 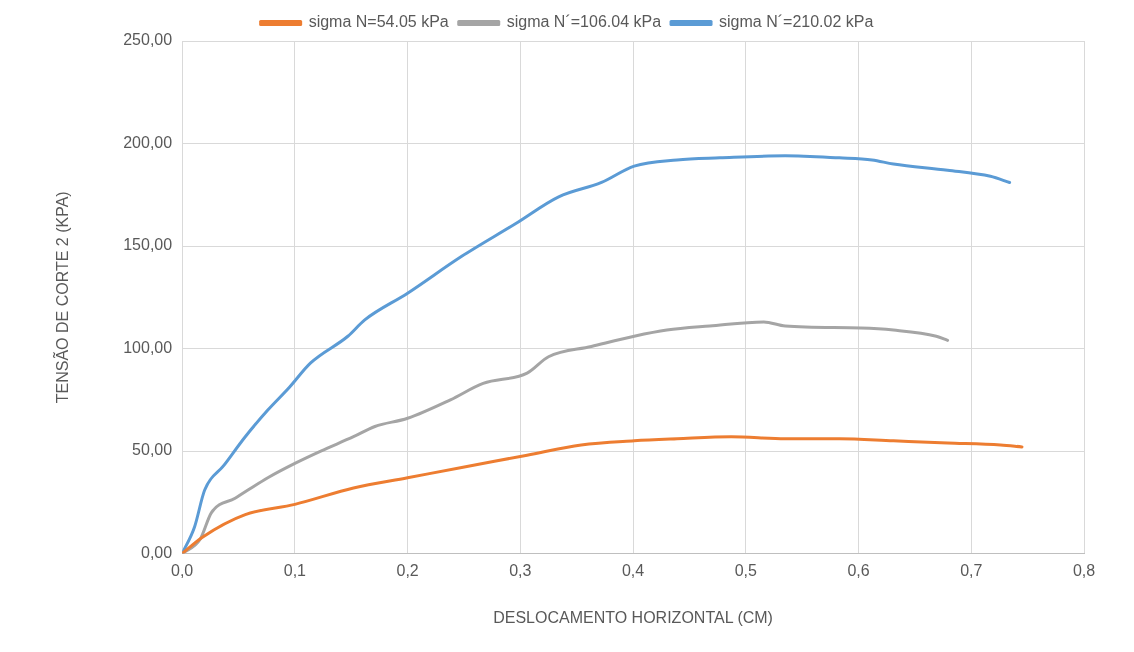 What do you see at coordinates (1084, 570) in the screenshot?
I see `x-tick-label: 0,8` at bounding box center [1084, 570].